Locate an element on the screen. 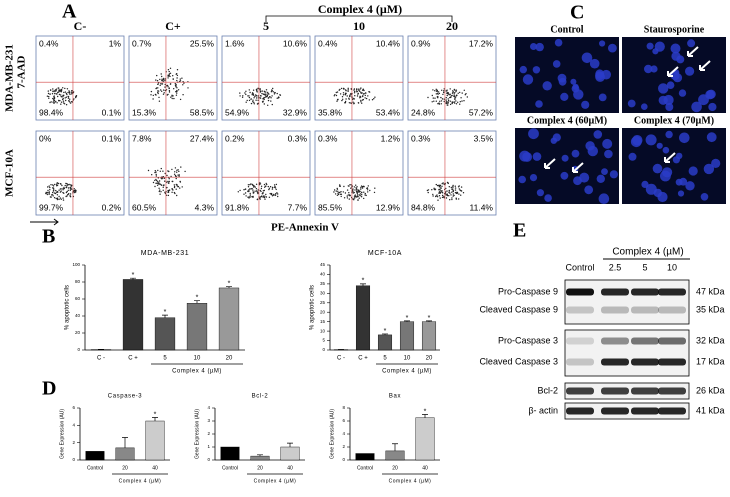 The height and width of the screenshot is (497, 730). quadrant-percent: 7.8% is located at coordinates (142, 138).